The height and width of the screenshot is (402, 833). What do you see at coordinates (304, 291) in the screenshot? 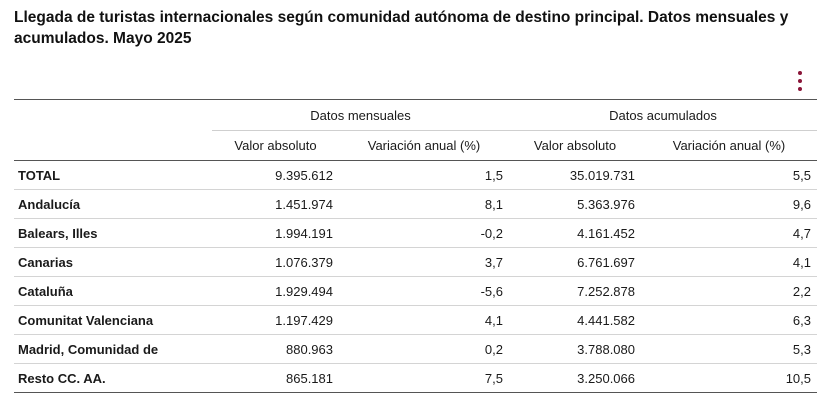
I see `table-cell: 1.929.494` at bounding box center [304, 291].